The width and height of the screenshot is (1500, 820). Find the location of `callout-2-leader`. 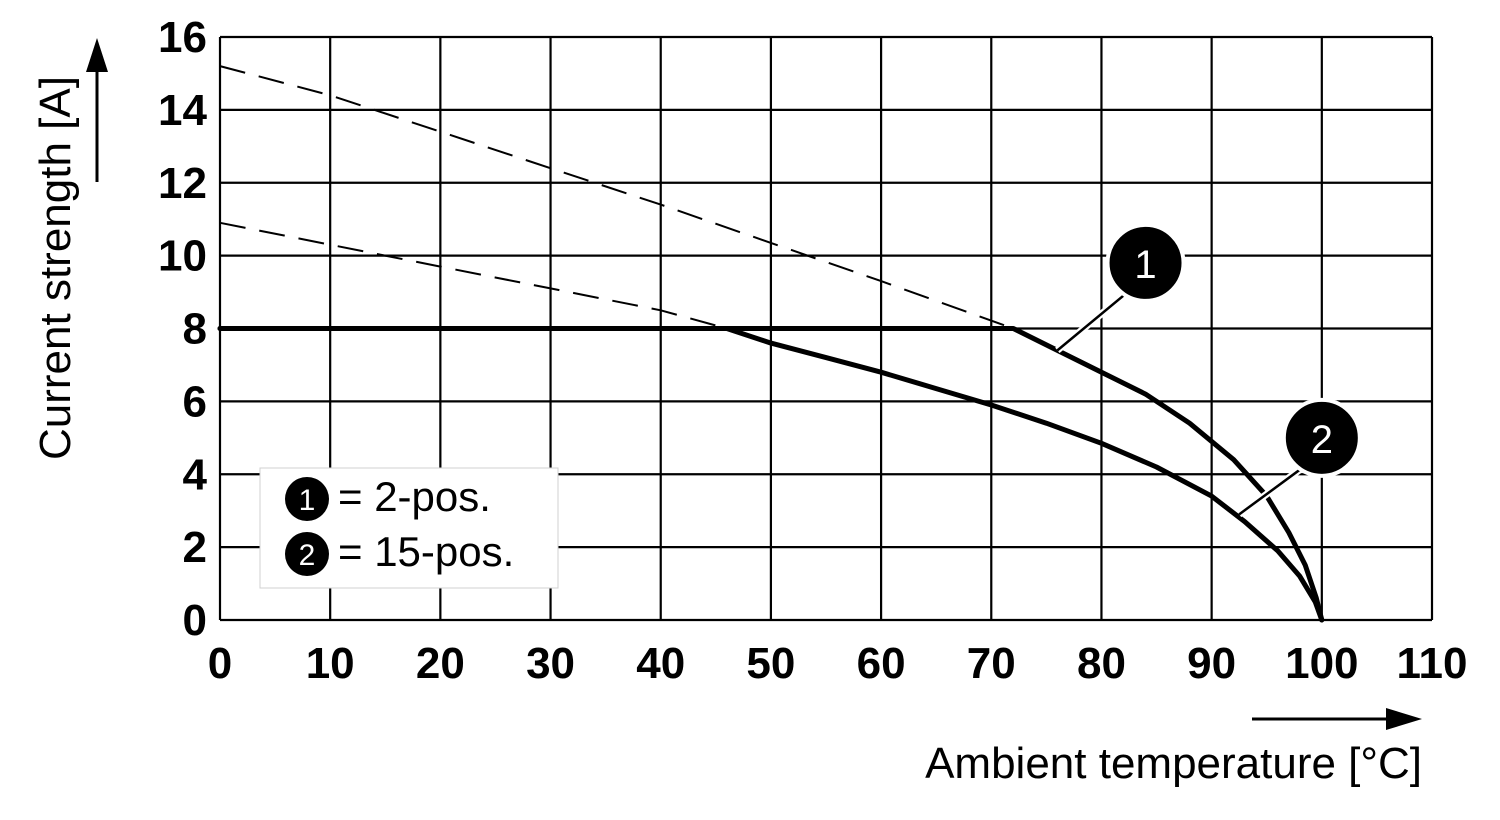

callout-2-leader is located at coordinates (1273, 489).